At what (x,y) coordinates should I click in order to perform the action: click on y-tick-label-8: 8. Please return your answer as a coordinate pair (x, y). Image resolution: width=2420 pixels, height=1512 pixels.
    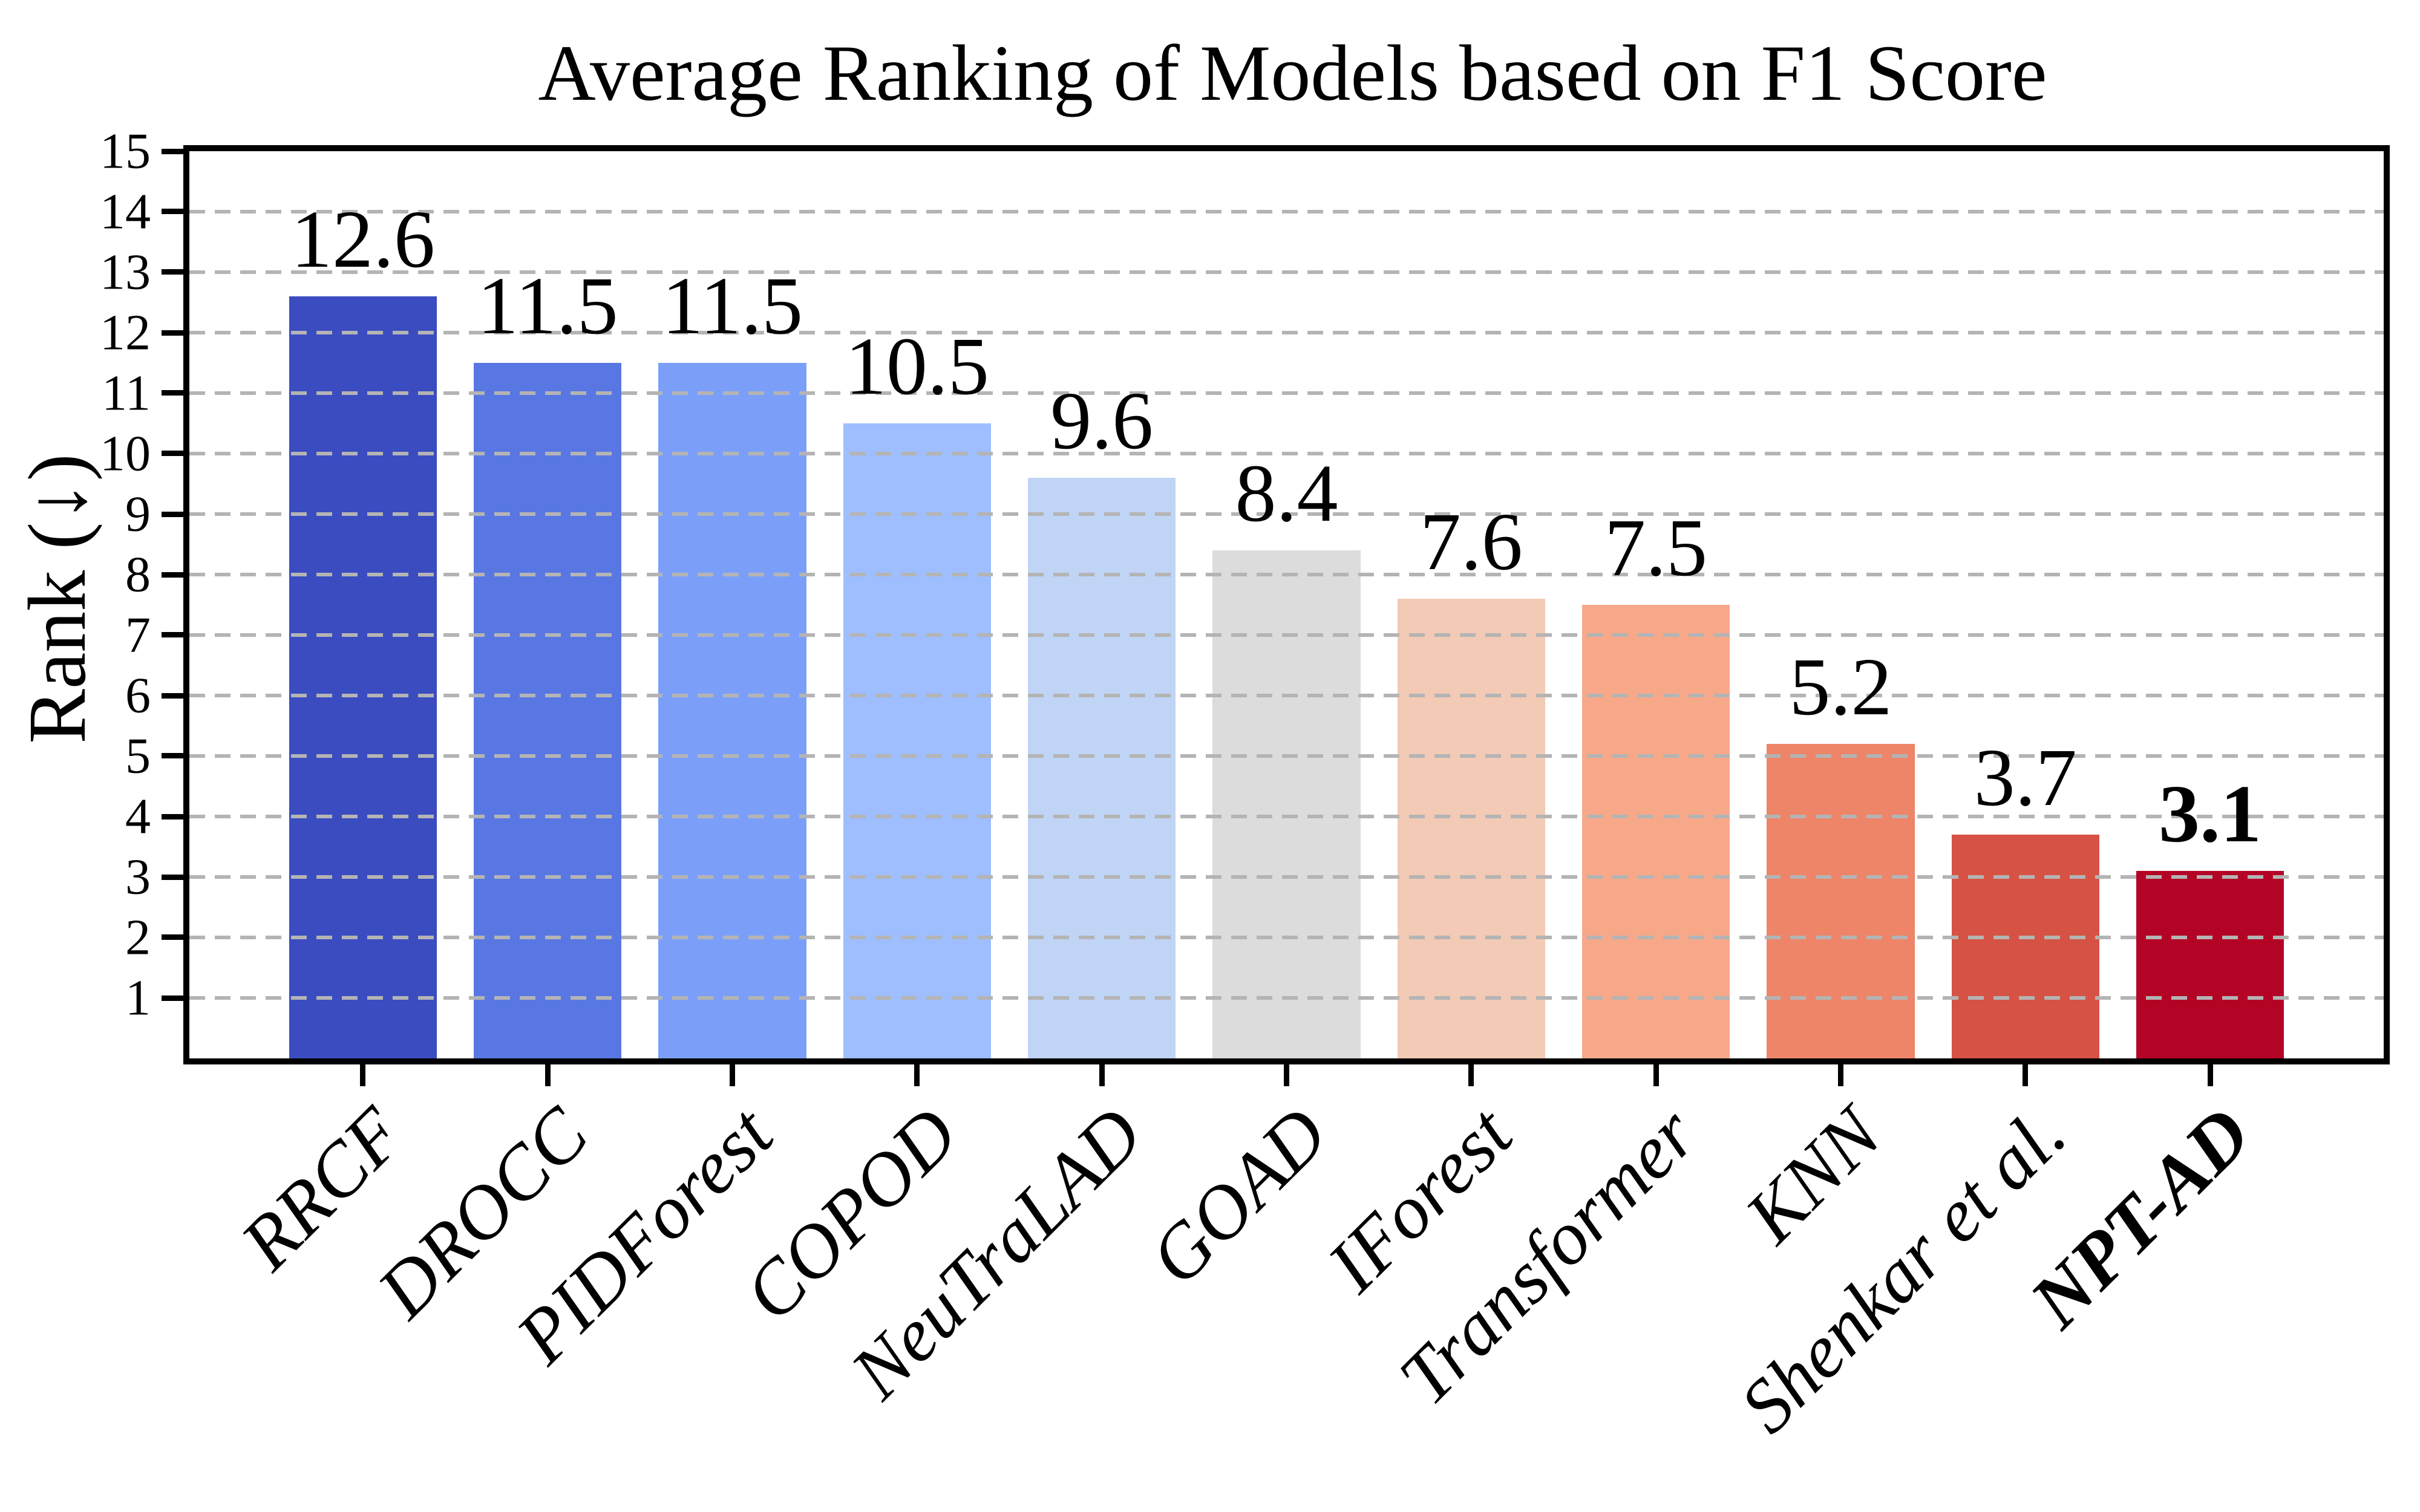
    Looking at the image, I should click on (138, 574).